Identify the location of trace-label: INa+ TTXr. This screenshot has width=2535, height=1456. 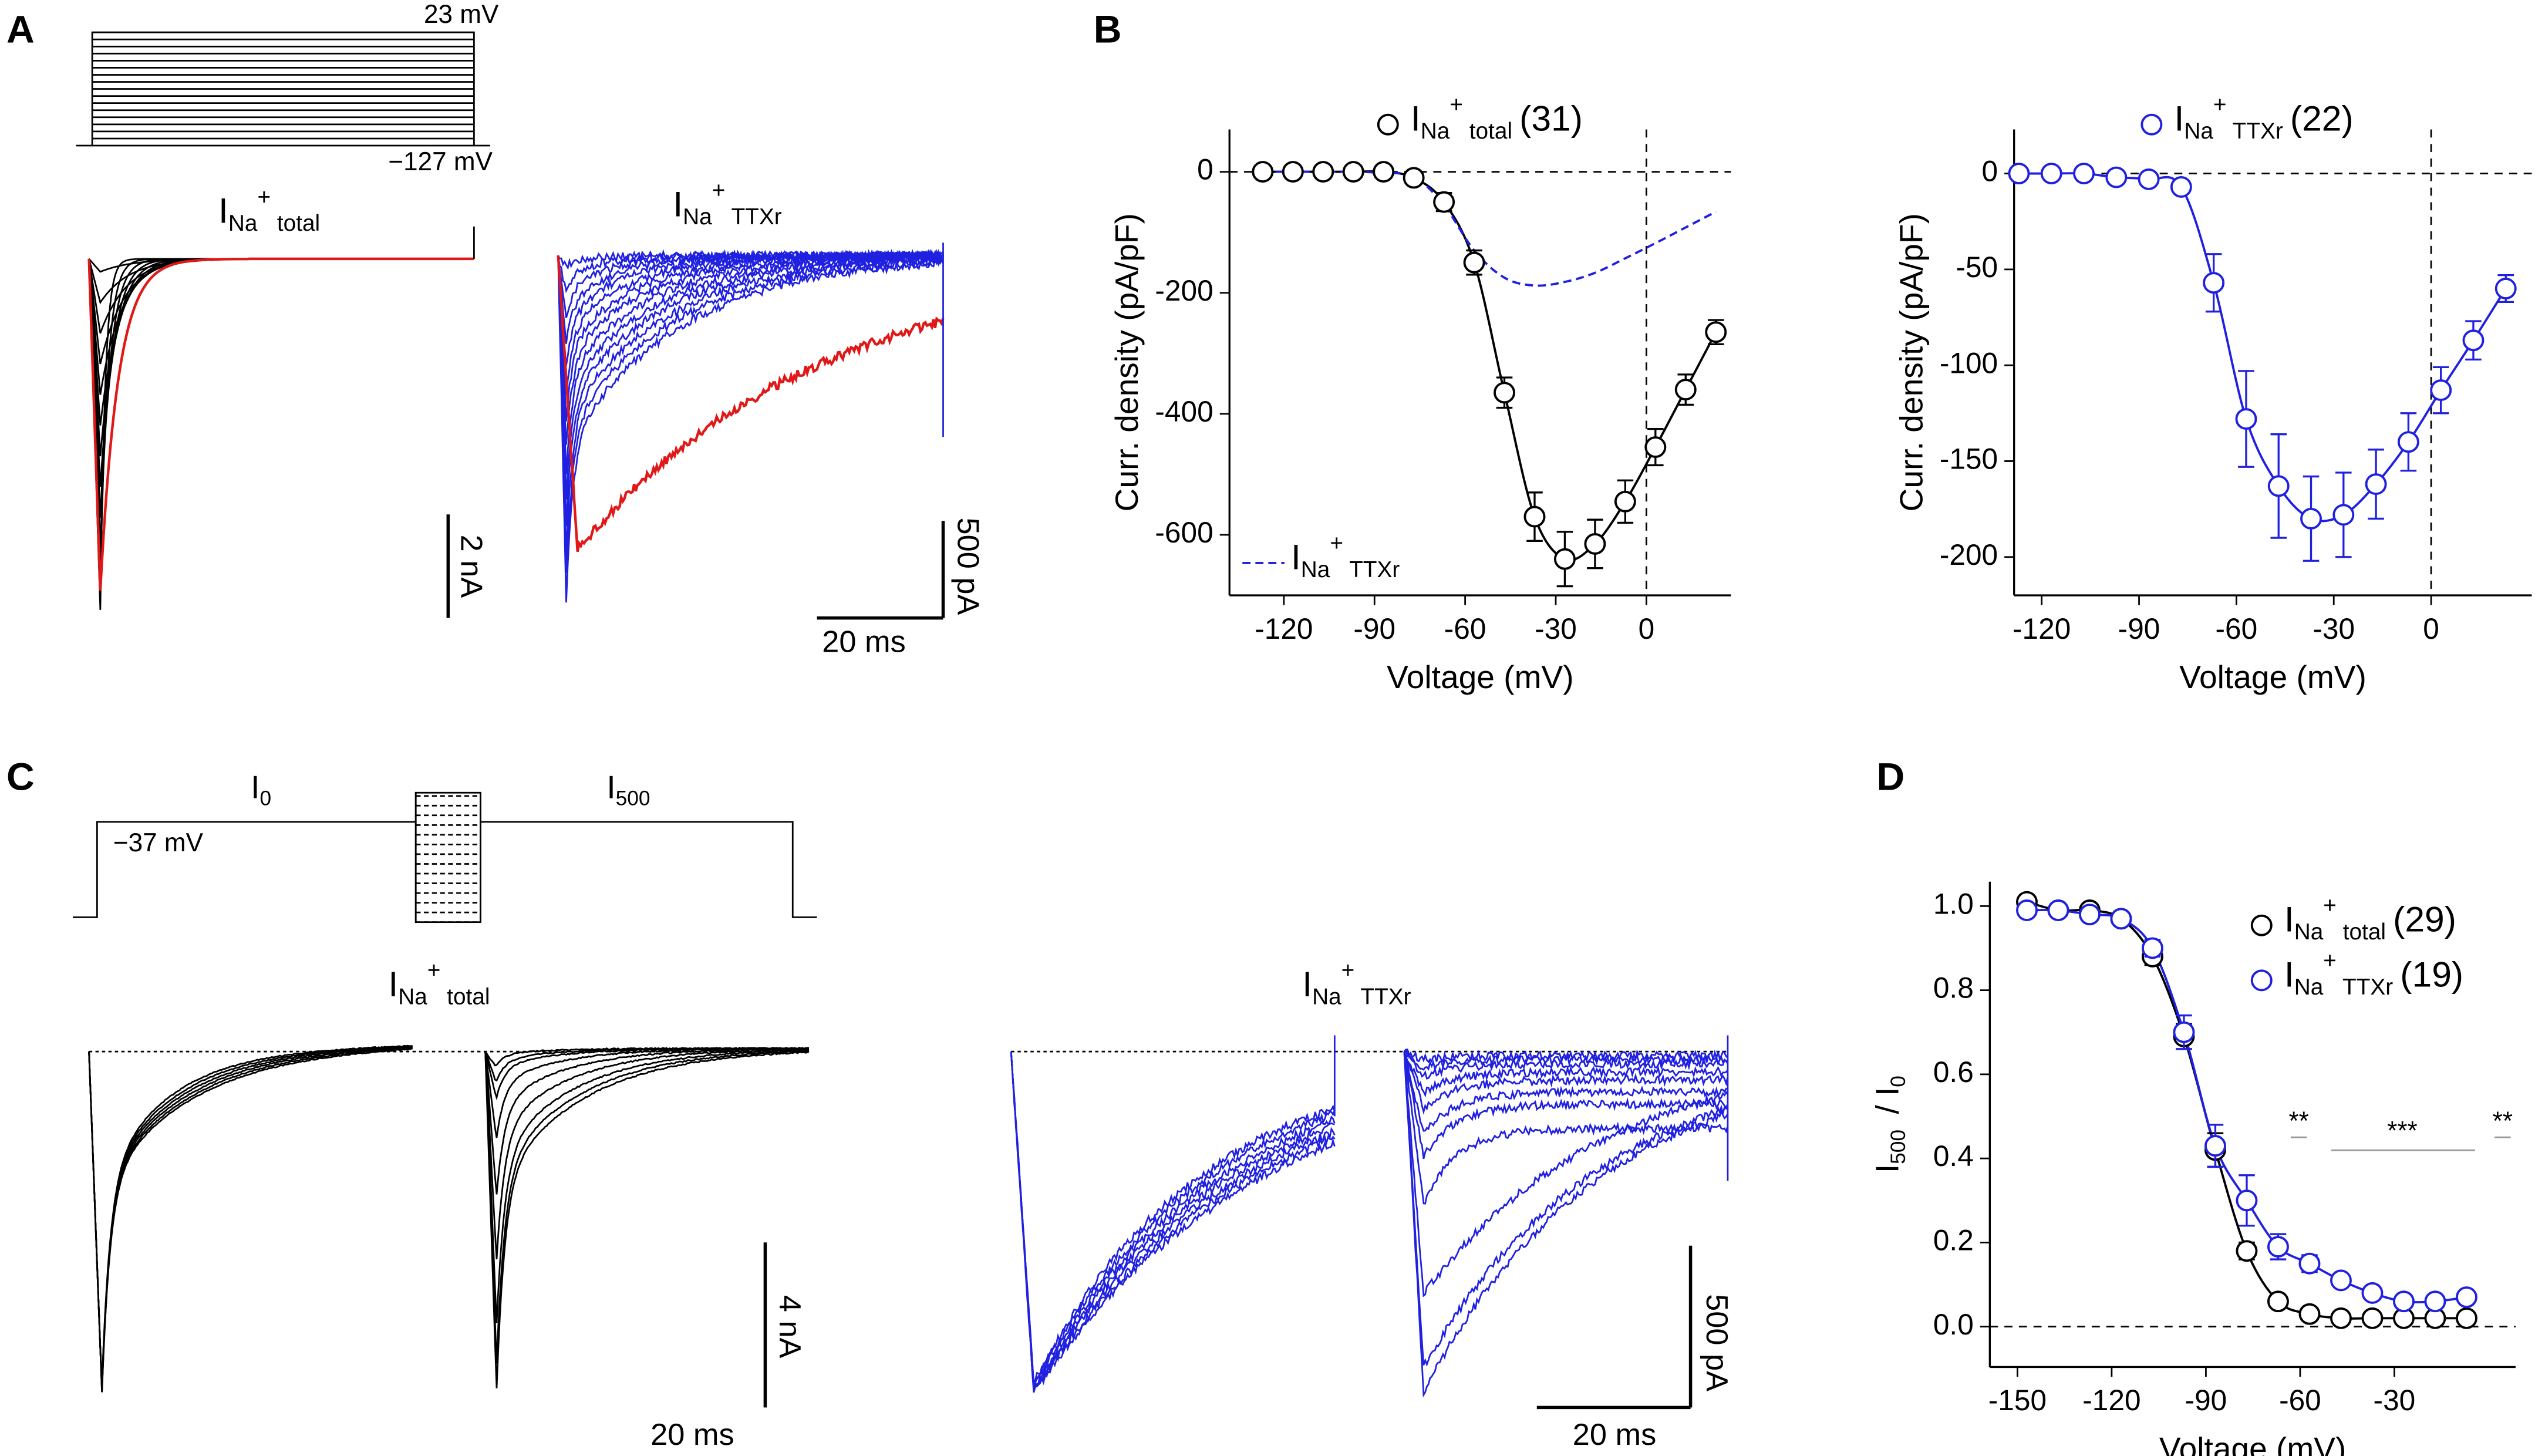
(727, 204).